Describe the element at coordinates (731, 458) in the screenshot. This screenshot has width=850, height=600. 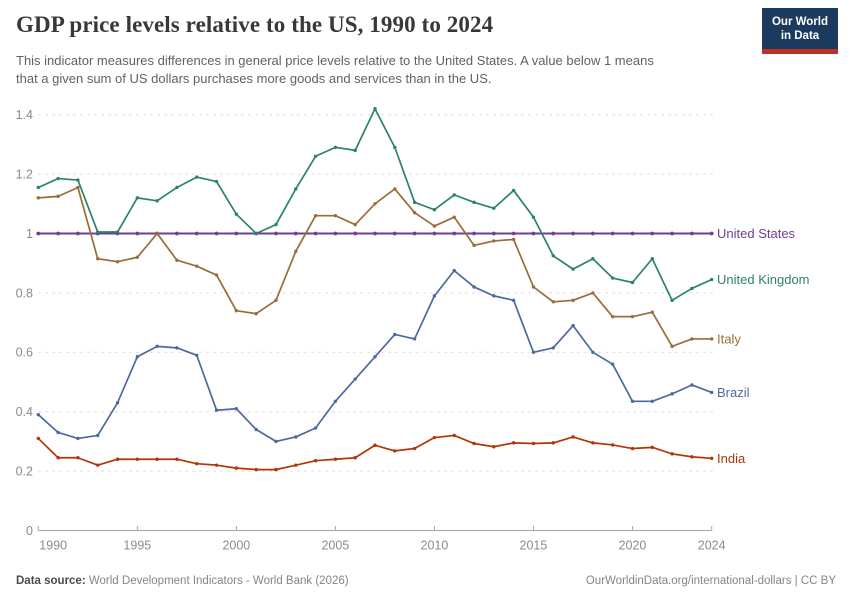
I see `series-end-label-india: India` at that location.